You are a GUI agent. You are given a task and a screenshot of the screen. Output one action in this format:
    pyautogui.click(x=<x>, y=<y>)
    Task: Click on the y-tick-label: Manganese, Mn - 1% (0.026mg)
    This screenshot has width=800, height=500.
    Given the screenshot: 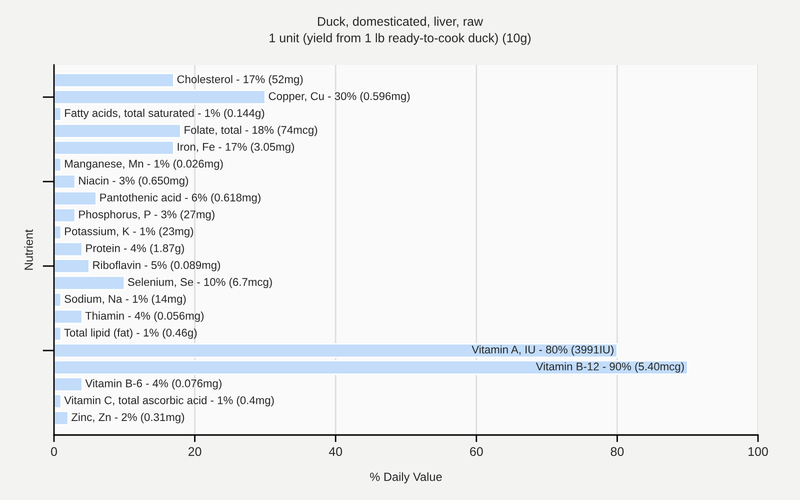 What is the action you would take?
    pyautogui.click(x=144, y=165)
    